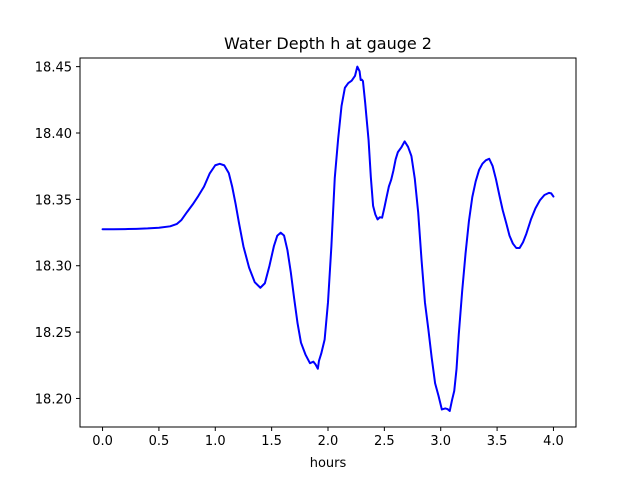 The width and height of the screenshot is (640, 480). I want to click on x-tick-label: 1.5, so click(271, 441).